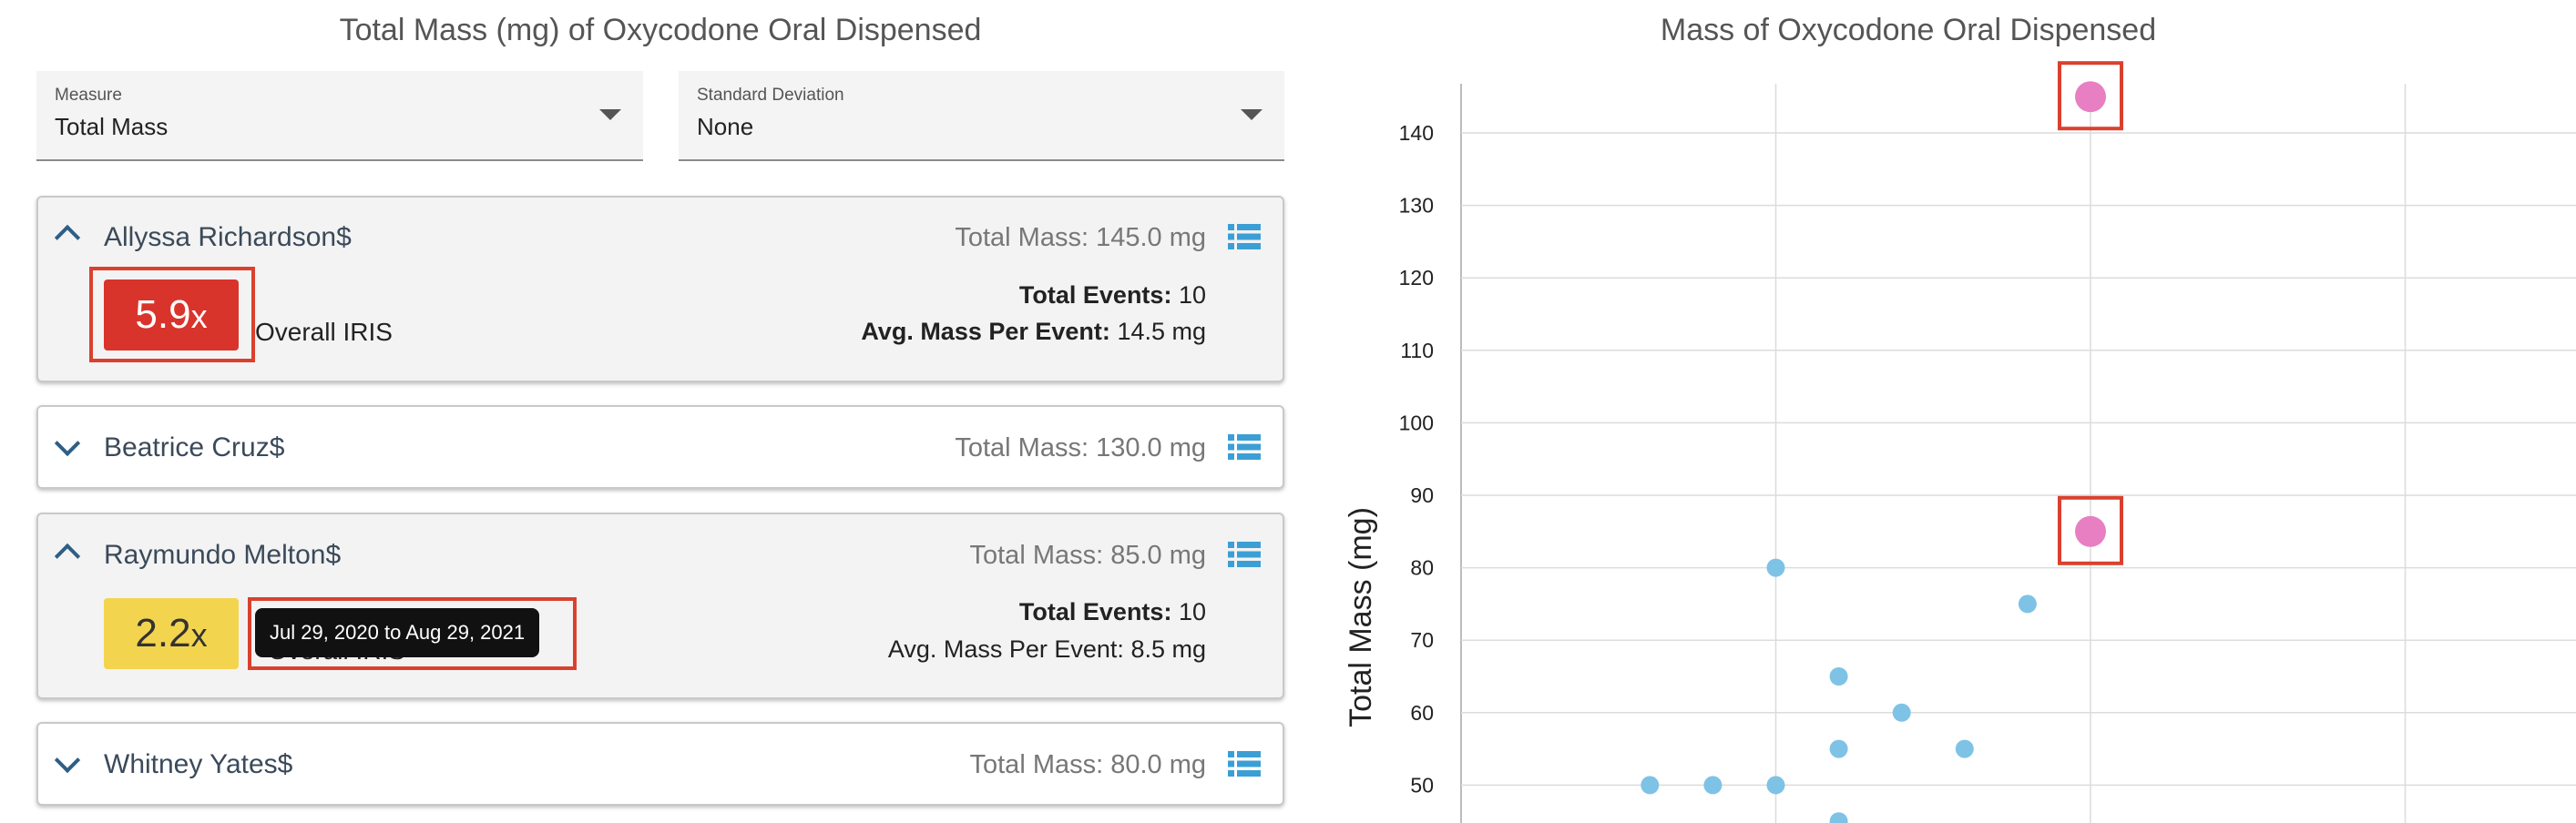  What do you see at coordinates (1422, 785) in the screenshot?
I see `y-tick-label: 50` at bounding box center [1422, 785].